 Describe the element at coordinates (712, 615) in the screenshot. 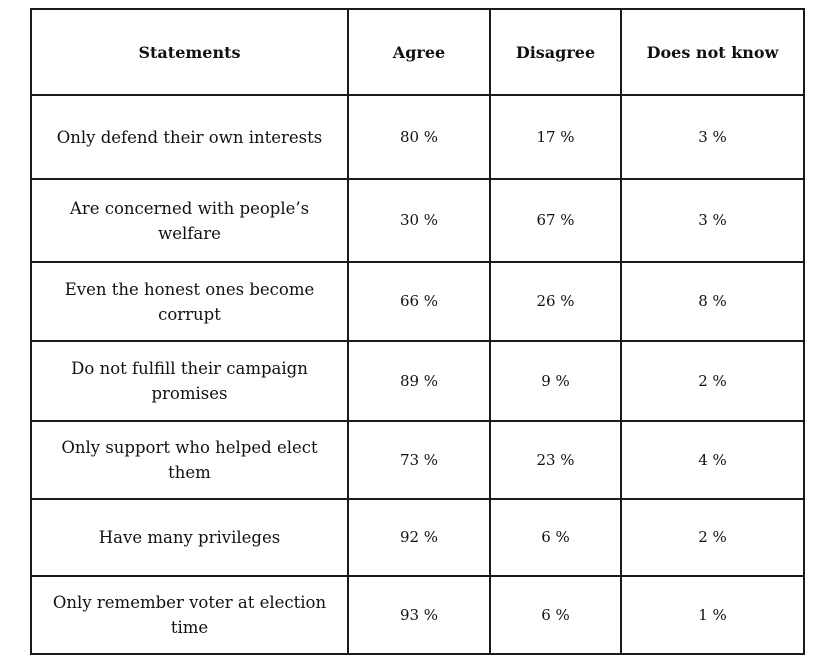

I see `does-not-know-cell: 1 %` at that location.